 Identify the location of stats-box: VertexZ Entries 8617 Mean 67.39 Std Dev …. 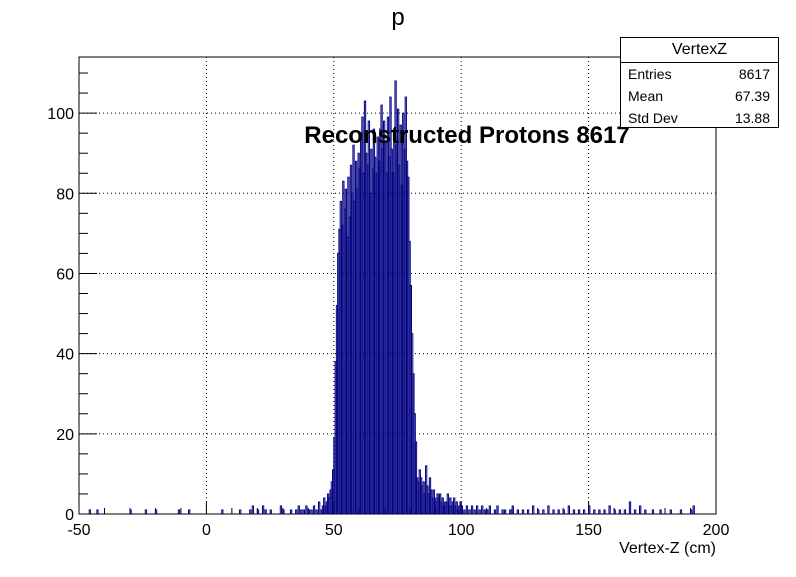
(699, 82).